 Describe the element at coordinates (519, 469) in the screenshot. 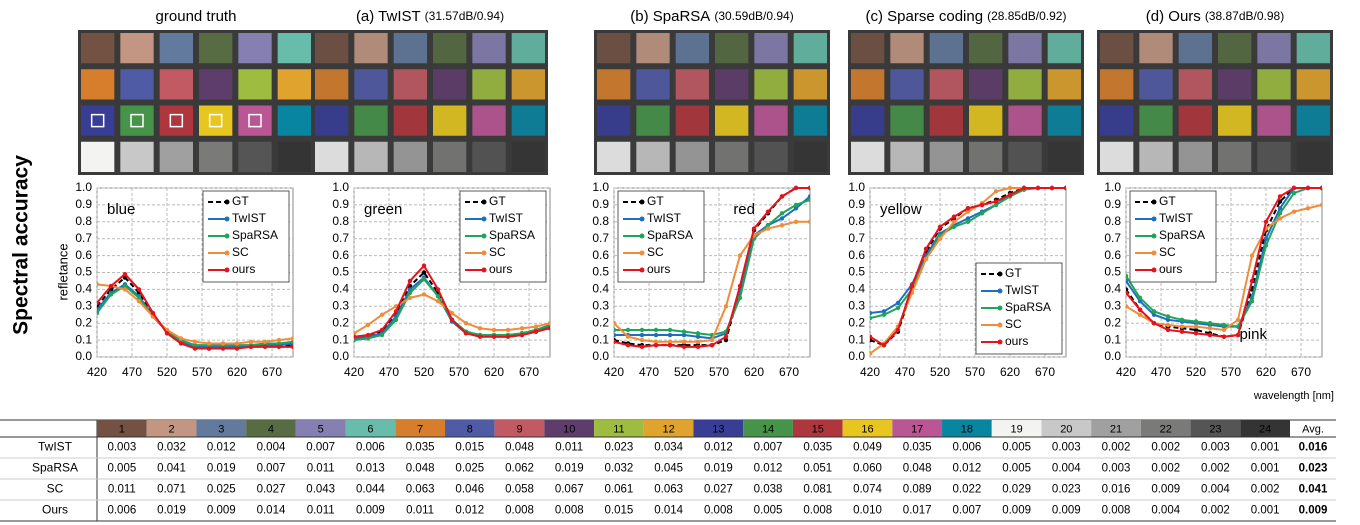

I see `table-cell: 0.062` at that location.